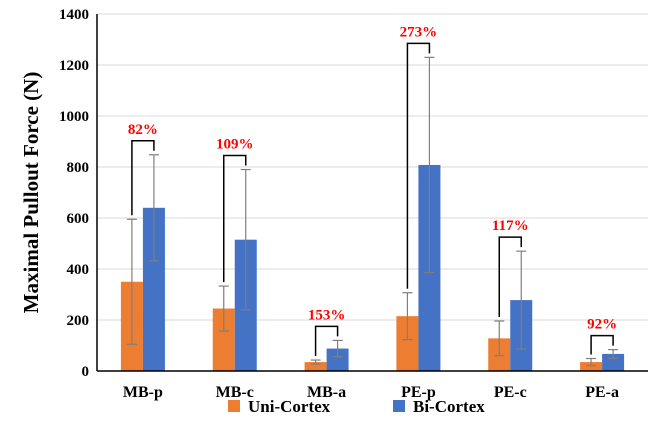  I want to click on percent-increase-label: 92%, so click(602, 325).